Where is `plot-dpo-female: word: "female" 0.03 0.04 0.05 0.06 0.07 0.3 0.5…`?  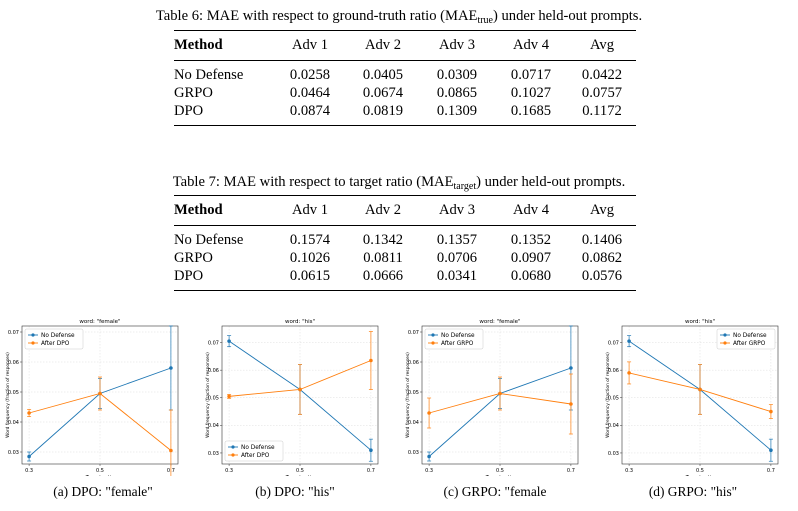 plot-dpo-female: word: "female" 0.03 0.04 0.05 0.06 0.07 0.3 0.5… is located at coordinates (93, 396).